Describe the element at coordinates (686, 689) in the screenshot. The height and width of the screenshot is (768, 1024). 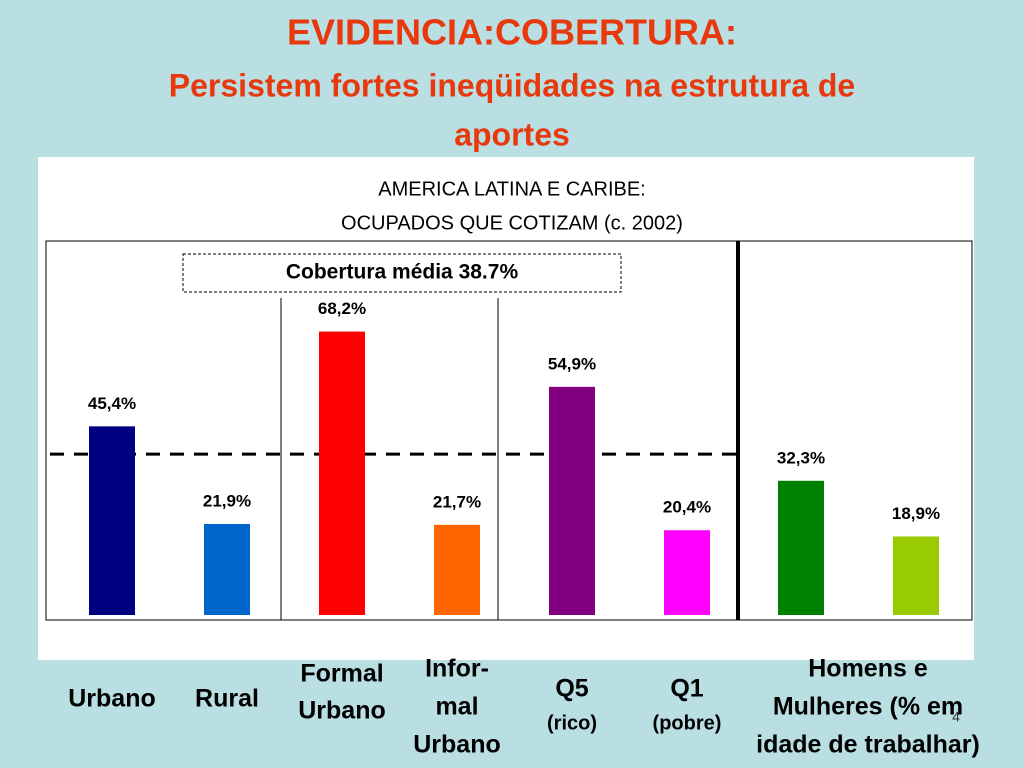
I see `x-tick-label: Q1` at that location.